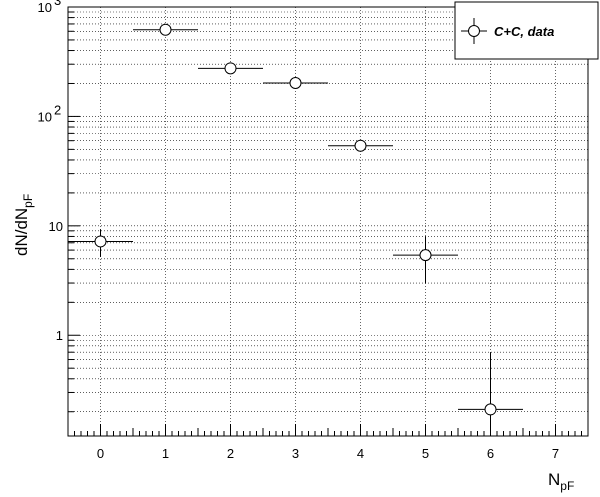 This screenshot has height=497, width=600. I want to click on legend: C+C, data, so click(526, 30).